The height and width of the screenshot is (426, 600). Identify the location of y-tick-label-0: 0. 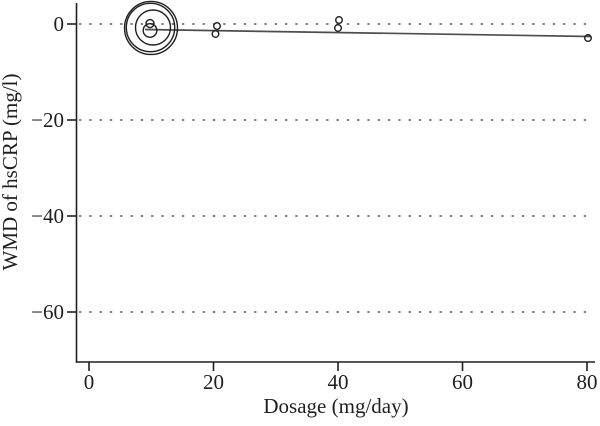
(59, 24).